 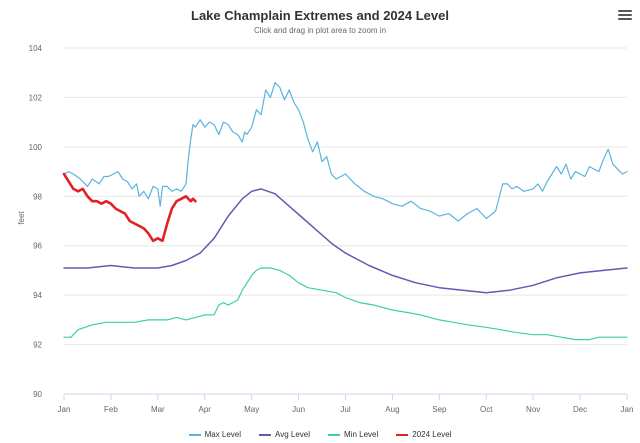 I want to click on legend-label: Max Level, so click(x=223, y=434).